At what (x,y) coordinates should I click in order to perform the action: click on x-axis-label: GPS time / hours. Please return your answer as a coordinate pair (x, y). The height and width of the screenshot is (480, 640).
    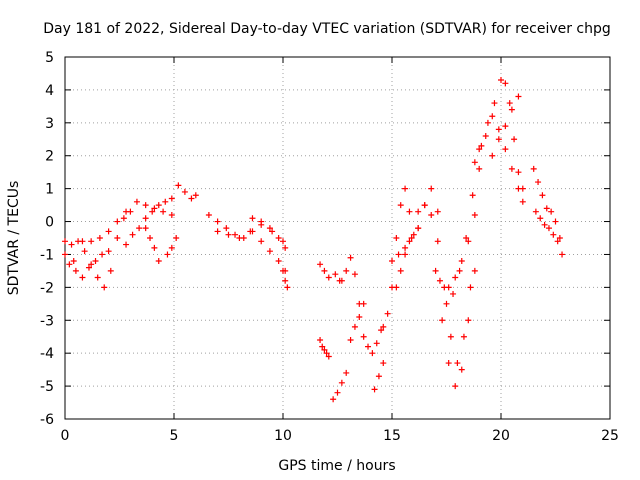
    Looking at the image, I should click on (336, 466).